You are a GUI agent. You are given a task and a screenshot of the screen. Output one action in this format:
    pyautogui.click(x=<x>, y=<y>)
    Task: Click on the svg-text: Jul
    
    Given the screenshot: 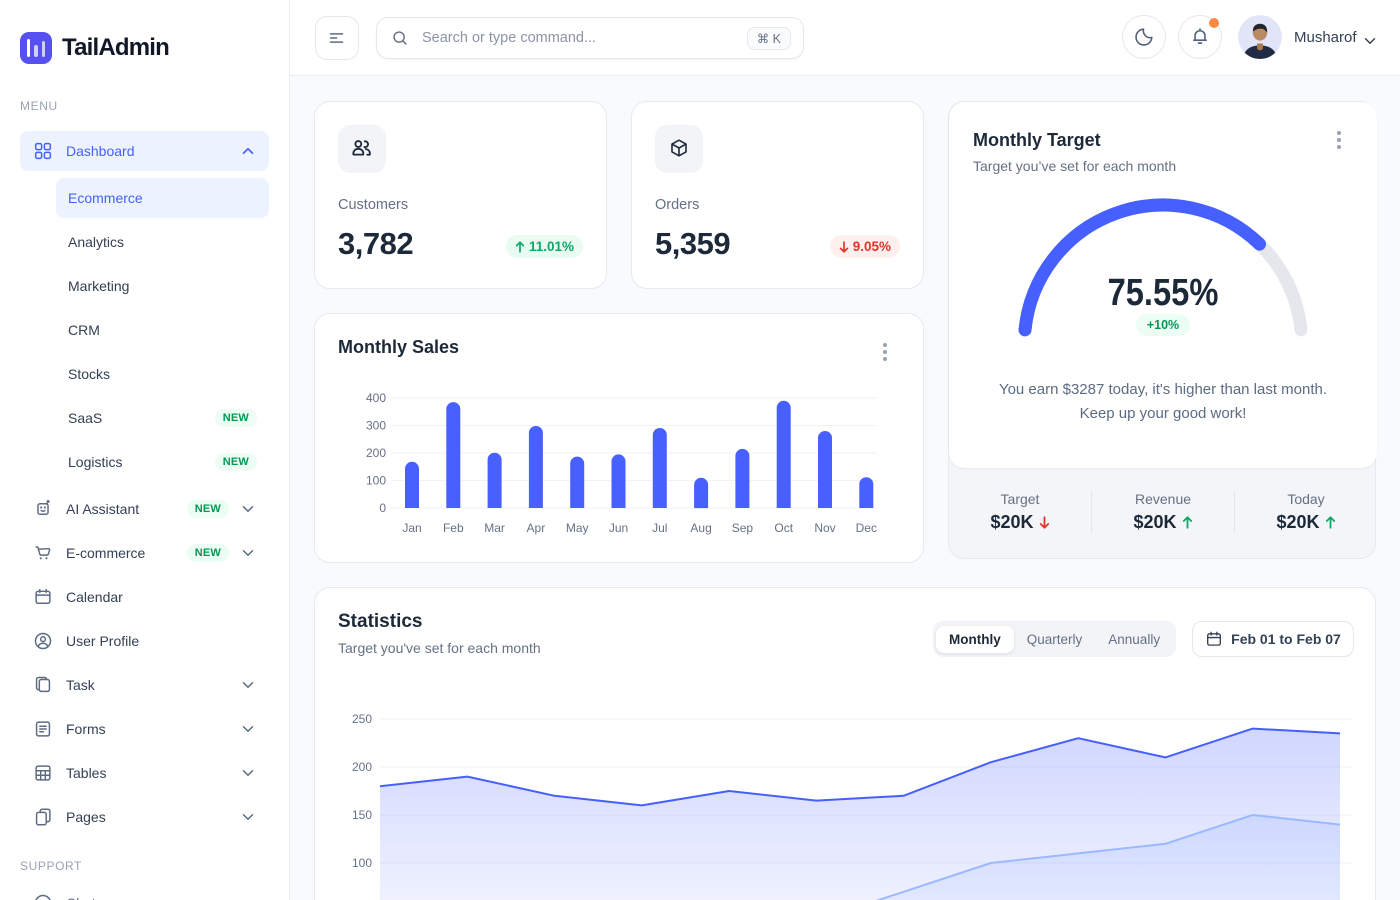 What is the action you would take?
    pyautogui.click(x=659, y=528)
    